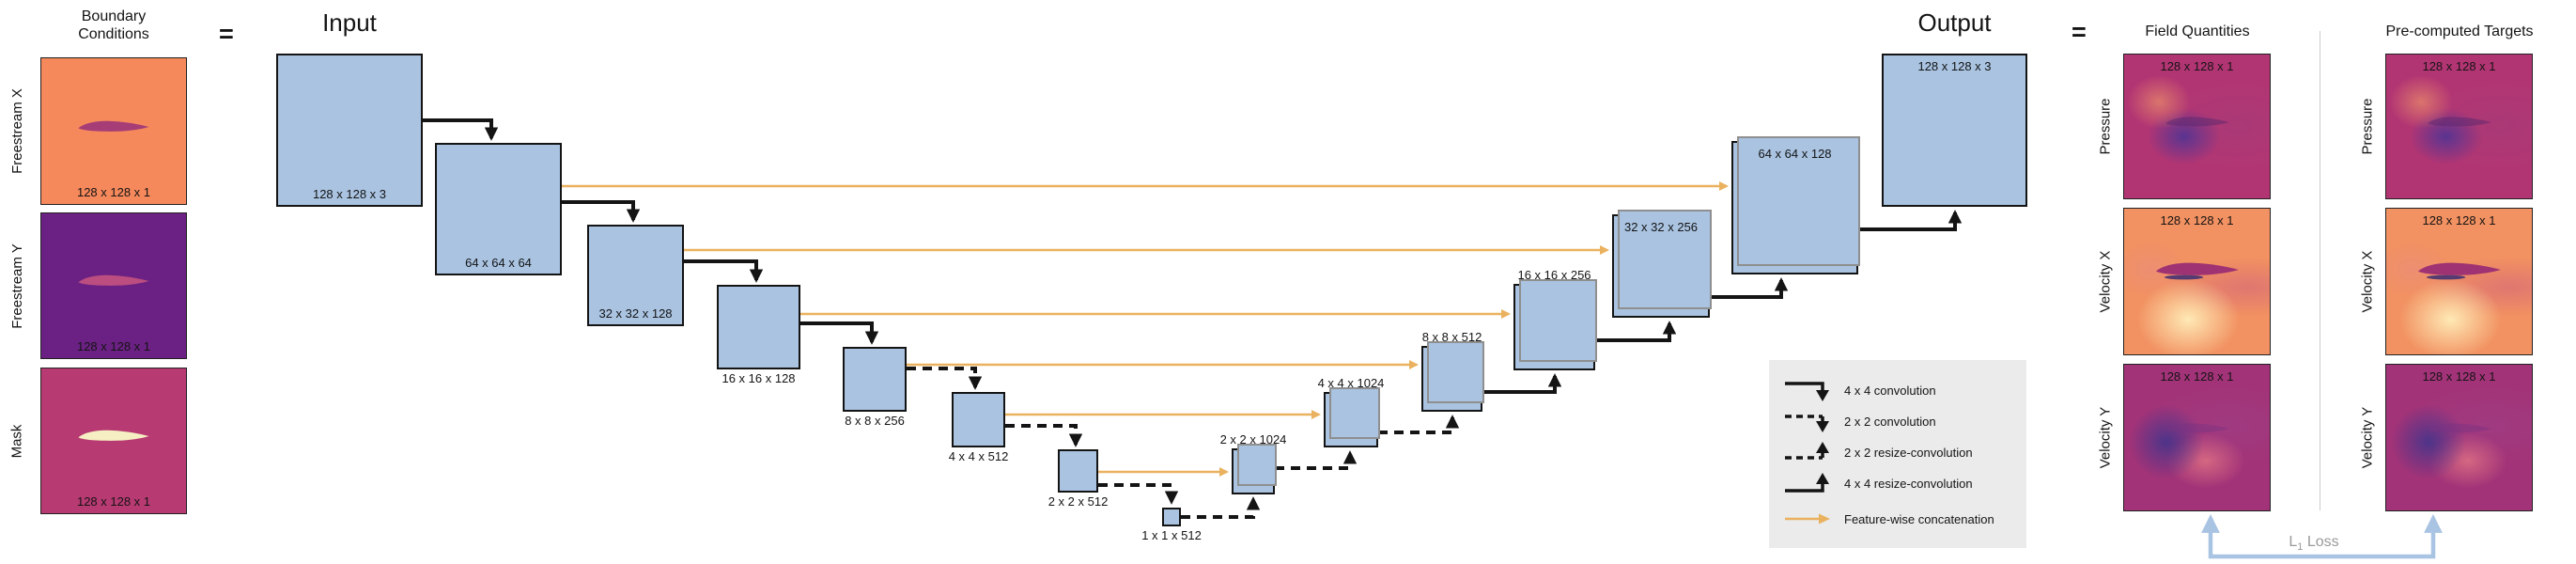 The height and width of the screenshot is (564, 2576). What do you see at coordinates (2459, 281) in the screenshot?
I see `target-velocity-x-image: 128 x 128 x 1` at bounding box center [2459, 281].